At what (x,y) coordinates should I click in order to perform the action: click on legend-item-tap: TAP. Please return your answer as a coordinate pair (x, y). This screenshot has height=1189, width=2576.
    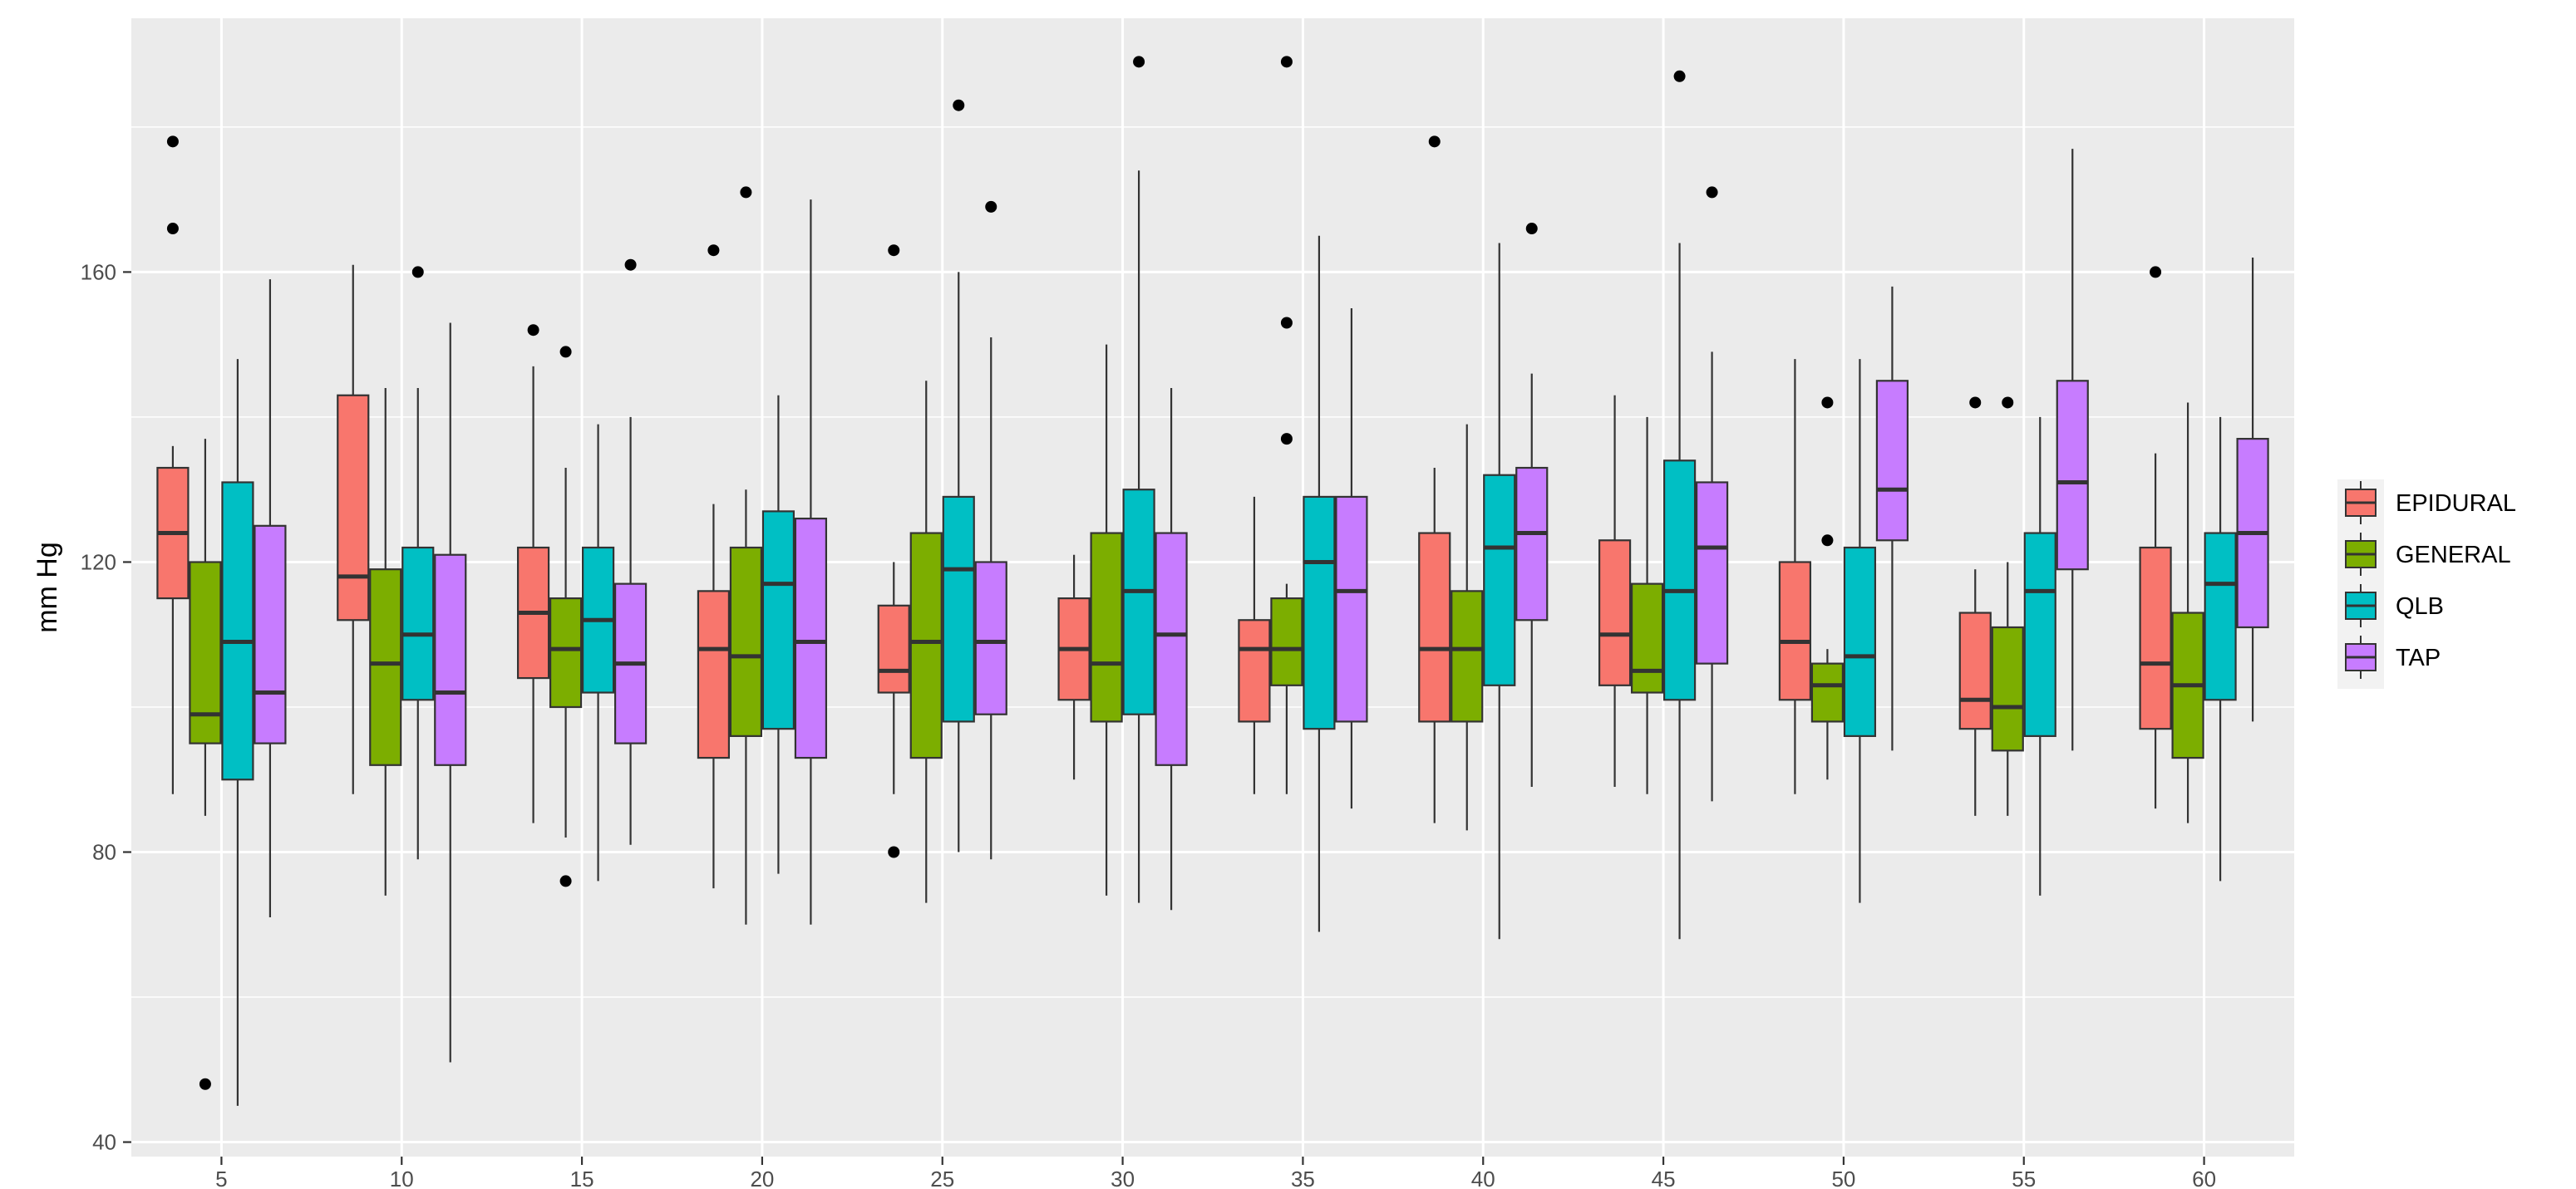
    Looking at the image, I should click on (2393, 657).